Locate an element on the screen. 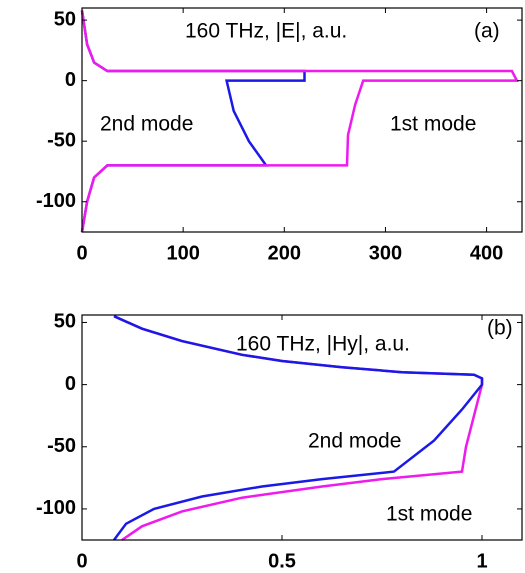 The height and width of the screenshot is (573, 525). x-tick-label: 100 is located at coordinates (182, 253).